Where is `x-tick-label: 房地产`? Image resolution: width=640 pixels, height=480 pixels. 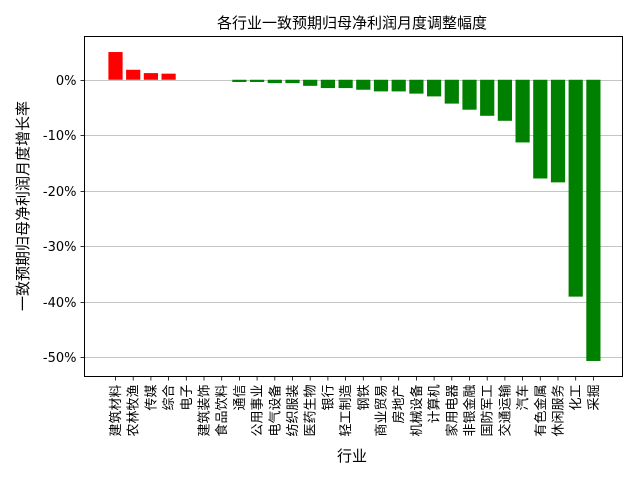 x-tick-label: 房地产 is located at coordinates (399, 404).